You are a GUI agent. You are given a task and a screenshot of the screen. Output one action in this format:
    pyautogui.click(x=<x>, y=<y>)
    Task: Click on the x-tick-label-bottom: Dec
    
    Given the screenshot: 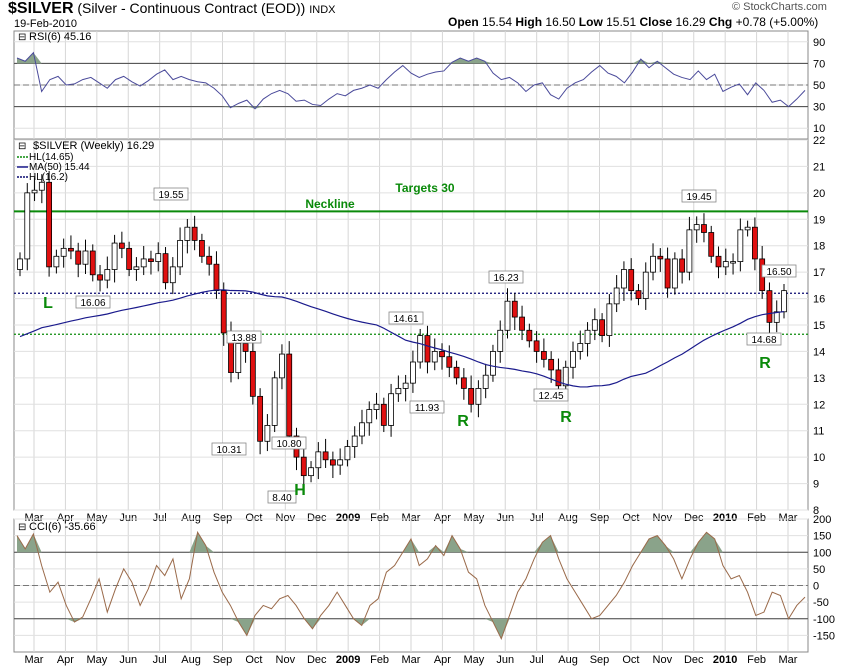 What is the action you would take?
    pyautogui.click(x=694, y=660)
    